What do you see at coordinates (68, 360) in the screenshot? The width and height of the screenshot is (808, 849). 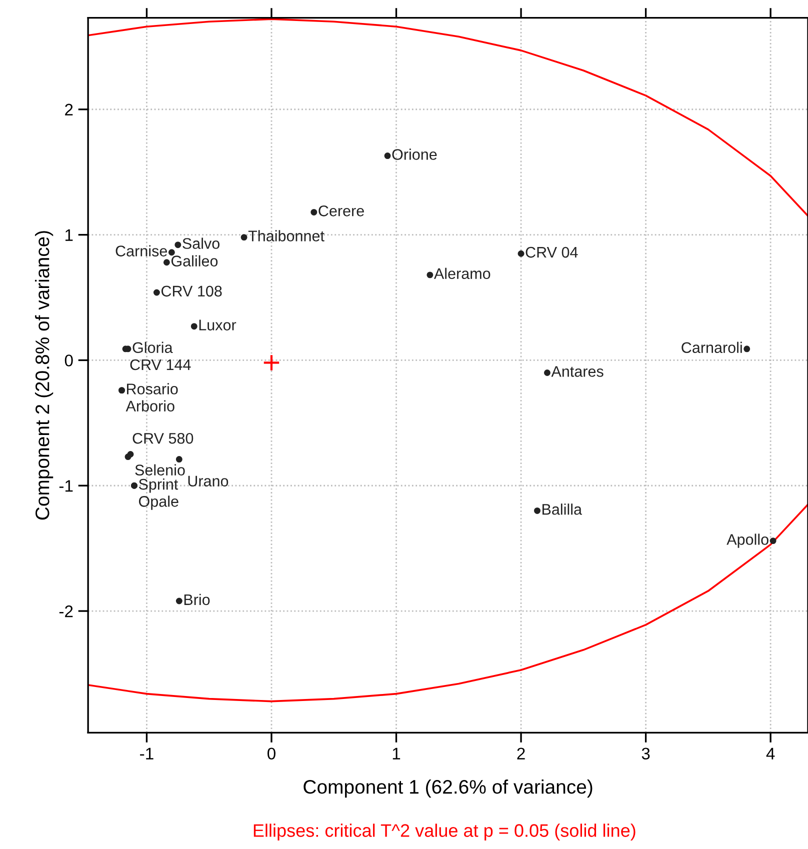 I see `y-tick-label: 0` at bounding box center [68, 360].